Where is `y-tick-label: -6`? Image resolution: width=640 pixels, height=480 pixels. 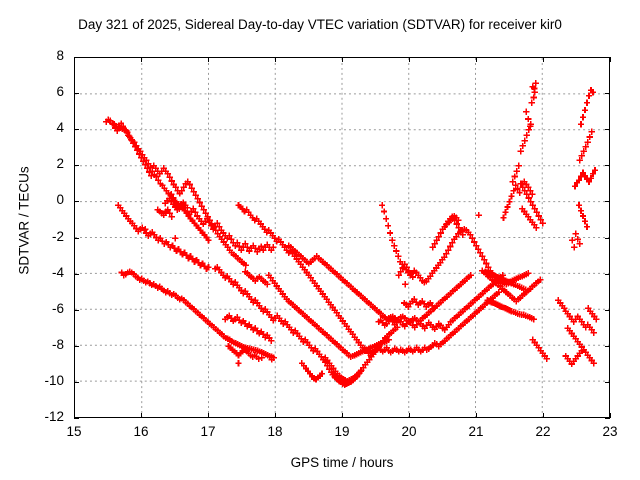
y-tick-label: -6 is located at coordinates (57, 308).